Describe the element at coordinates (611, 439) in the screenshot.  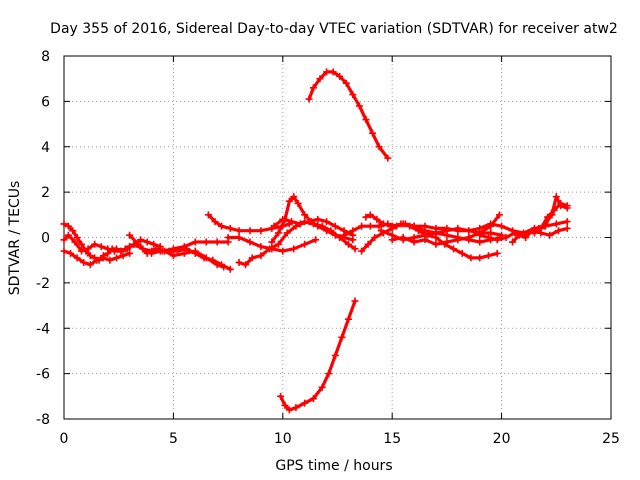
I see `x-tick-label: 25` at that location.